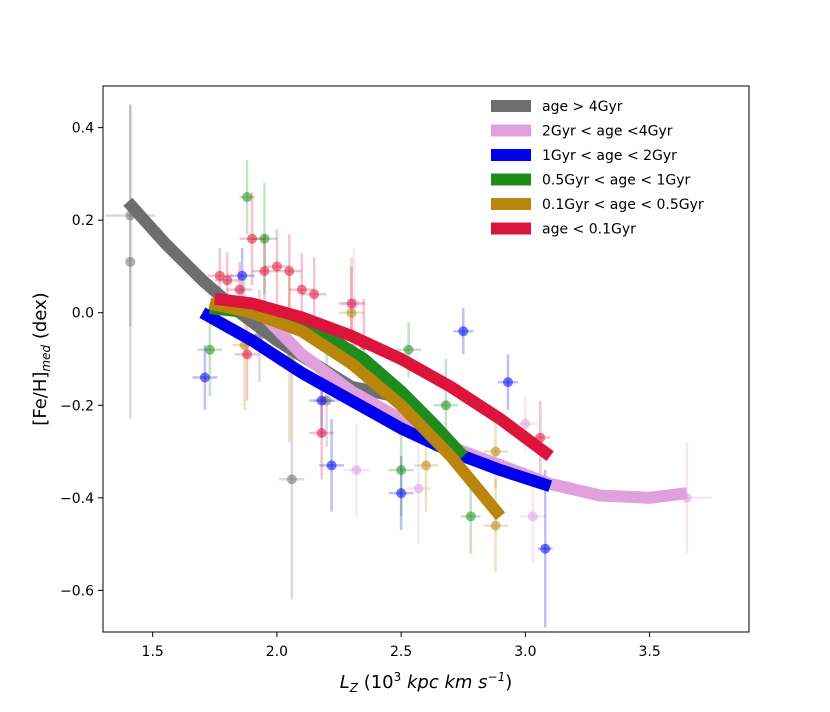 The width and height of the screenshot is (830, 712). I want to click on x-tick-label: 2.0, so click(277, 652).